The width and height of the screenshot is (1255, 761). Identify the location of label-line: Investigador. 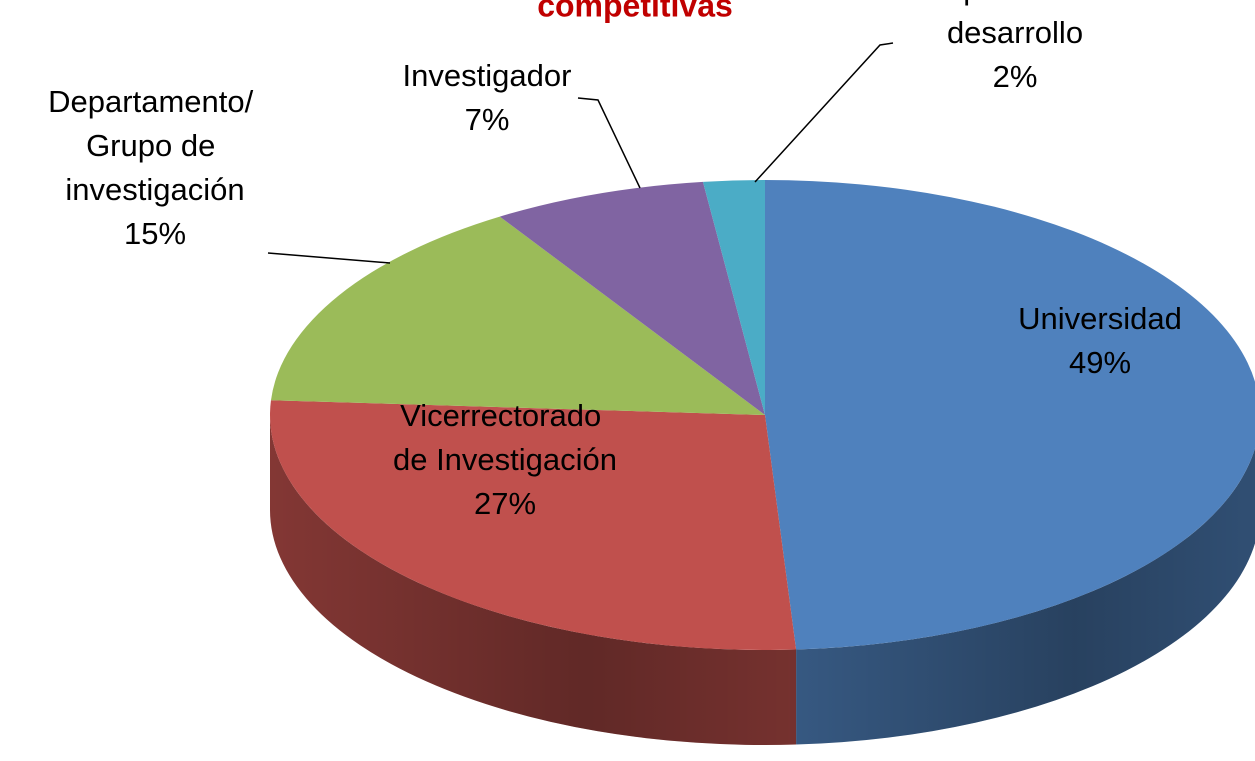
(487, 75).